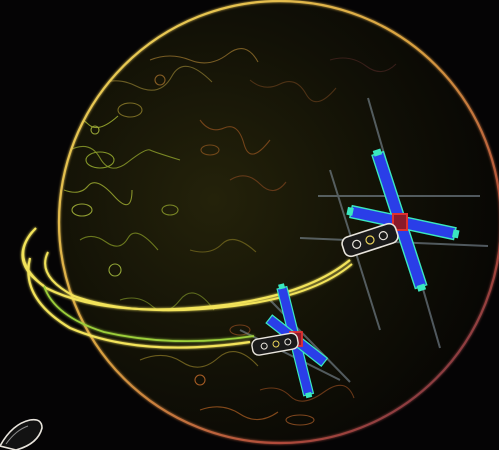 This screenshot has width=499, height=450. What do you see at coordinates (21, 434) in the screenshot?
I see `rocket-icon` at bounding box center [21, 434].